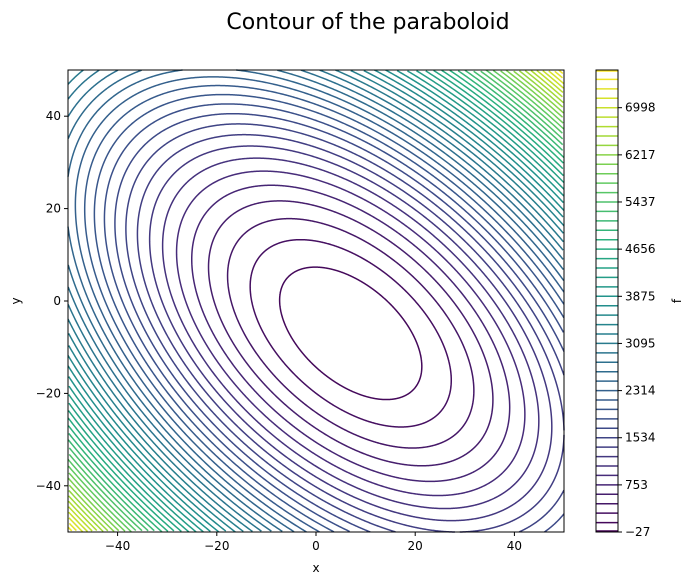 The width and height of the screenshot is (693, 585). Describe the element at coordinates (48, 486) in the screenshot. I see `y-tick-label: −40` at that location.